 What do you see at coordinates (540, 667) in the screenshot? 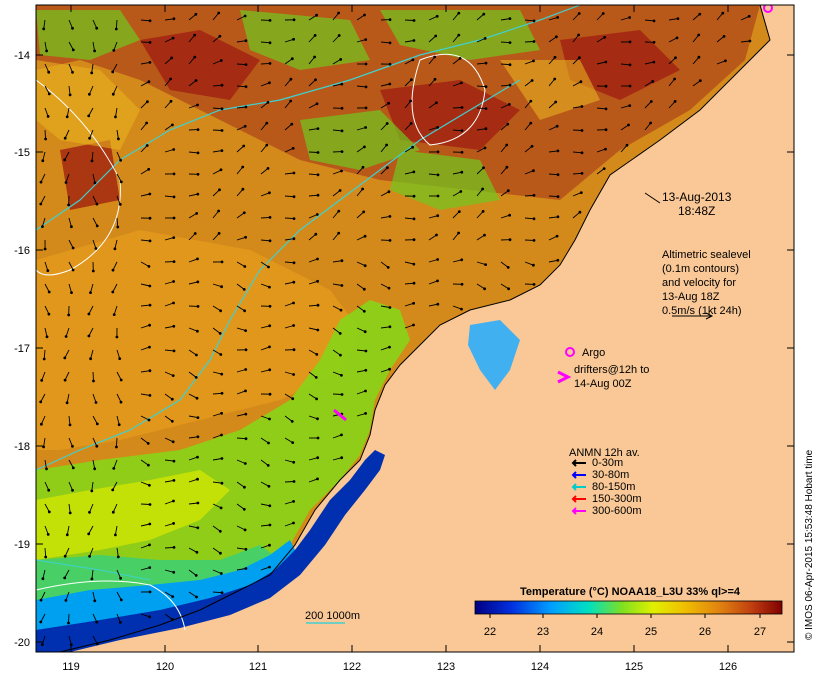
I see `lon-tick-label: 124` at bounding box center [540, 667].